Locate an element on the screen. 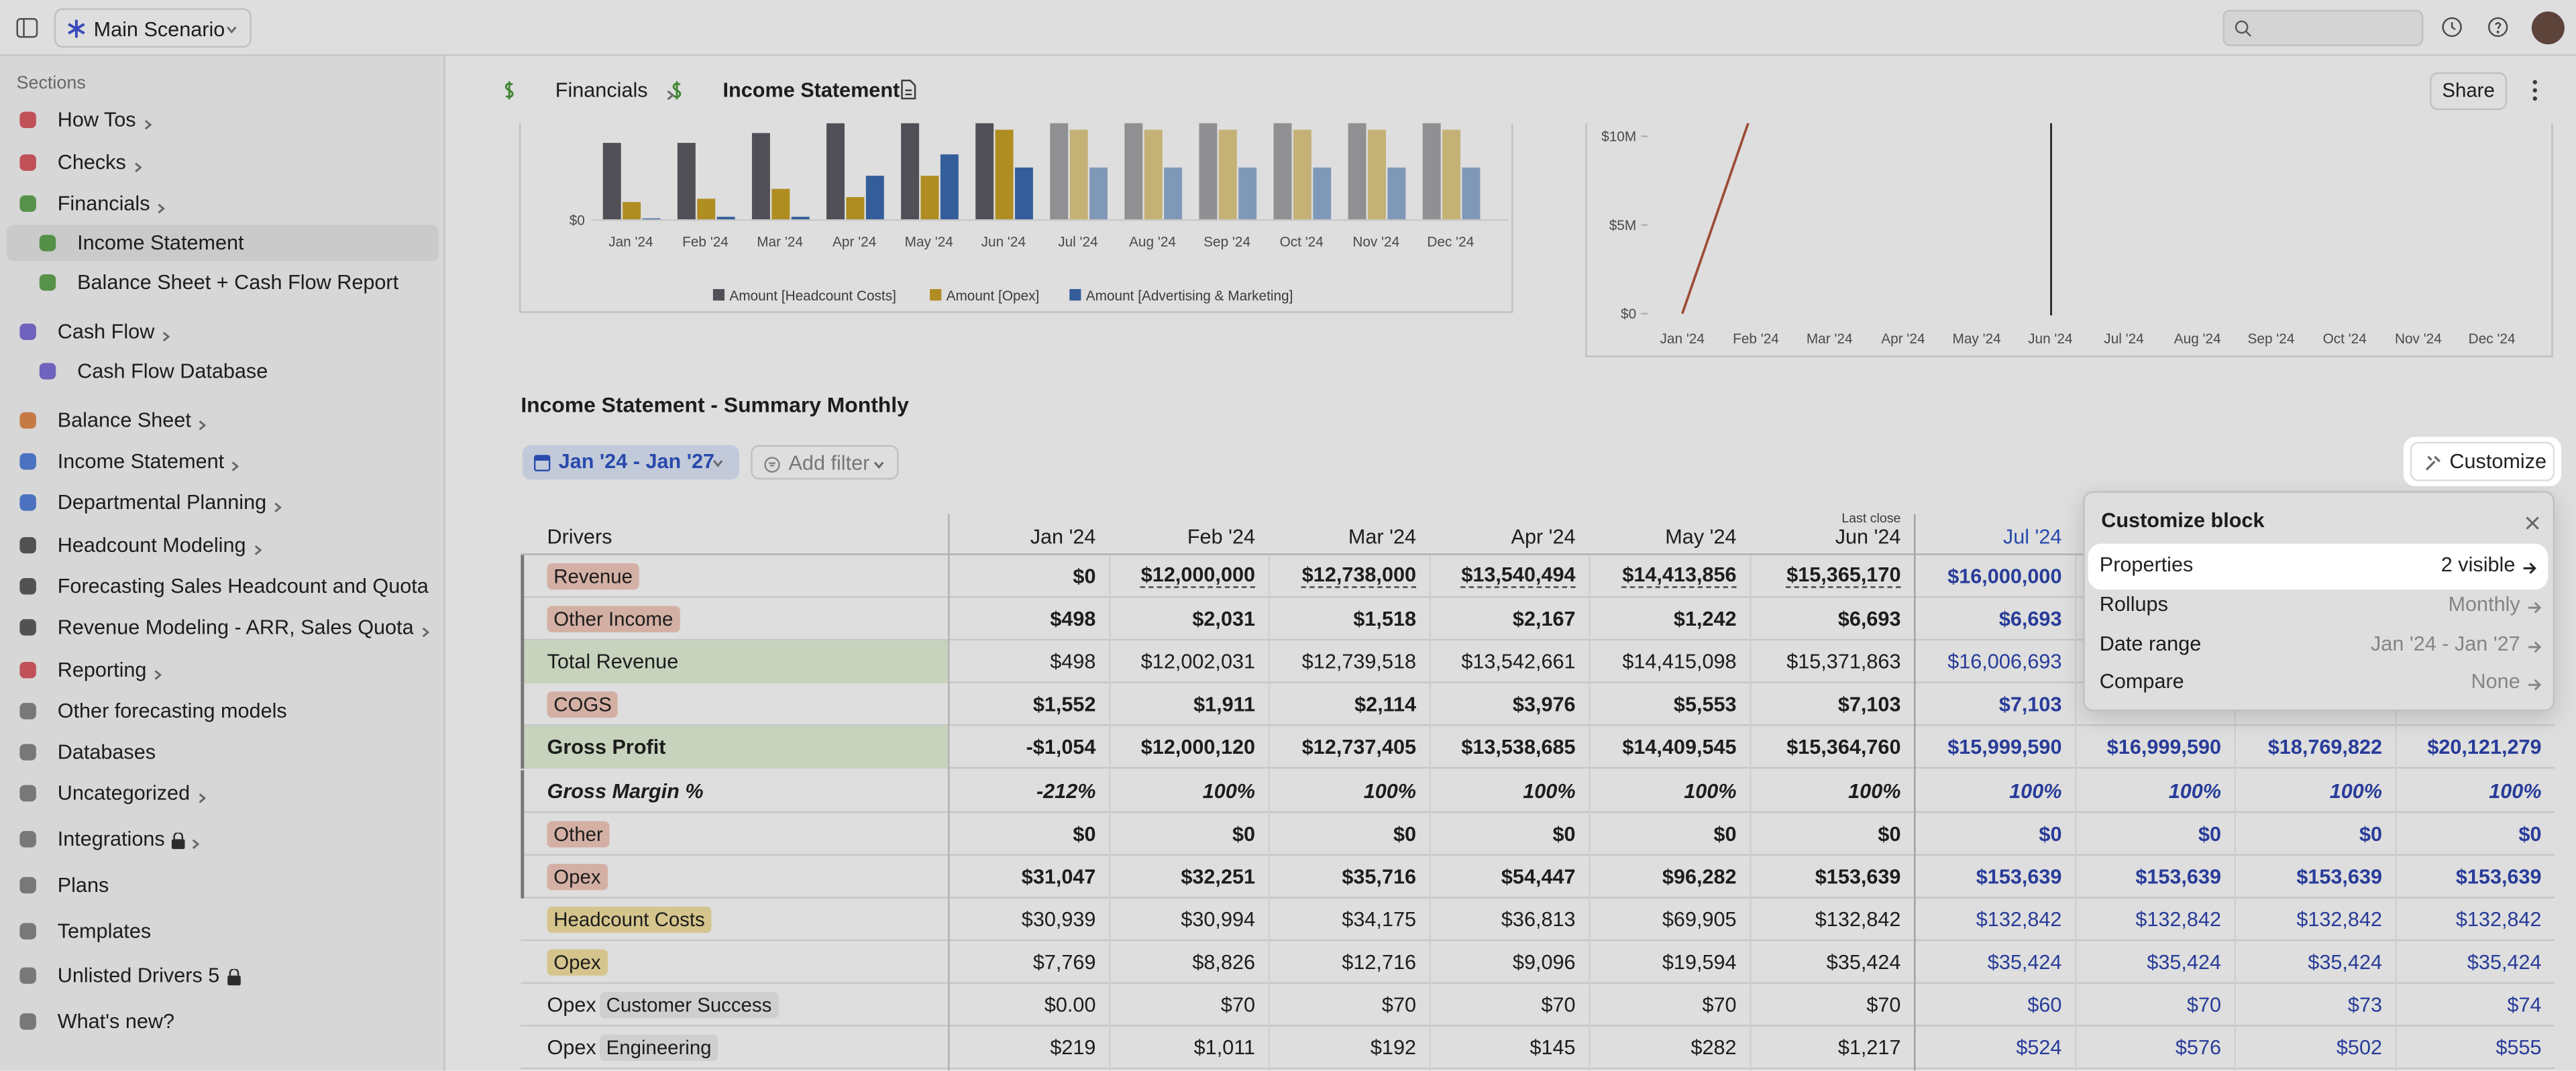  cell-value: $31,047 is located at coordinates (1058, 876).